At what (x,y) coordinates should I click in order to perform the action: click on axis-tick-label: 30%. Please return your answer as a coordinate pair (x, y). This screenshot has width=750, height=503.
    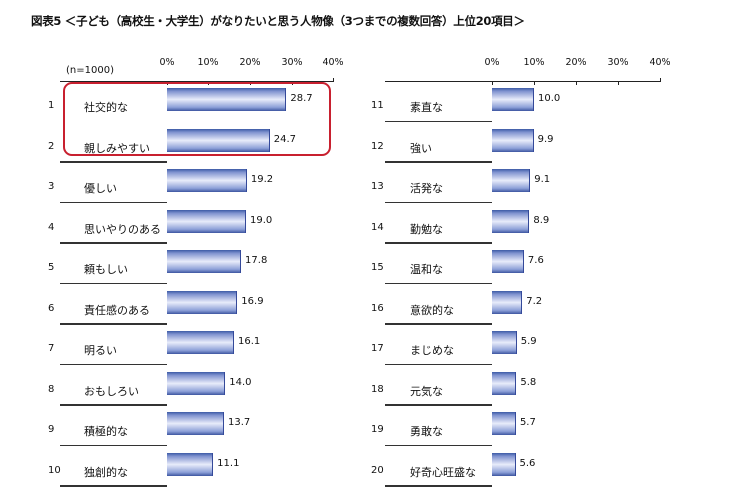
    Looking at the image, I should click on (292, 62).